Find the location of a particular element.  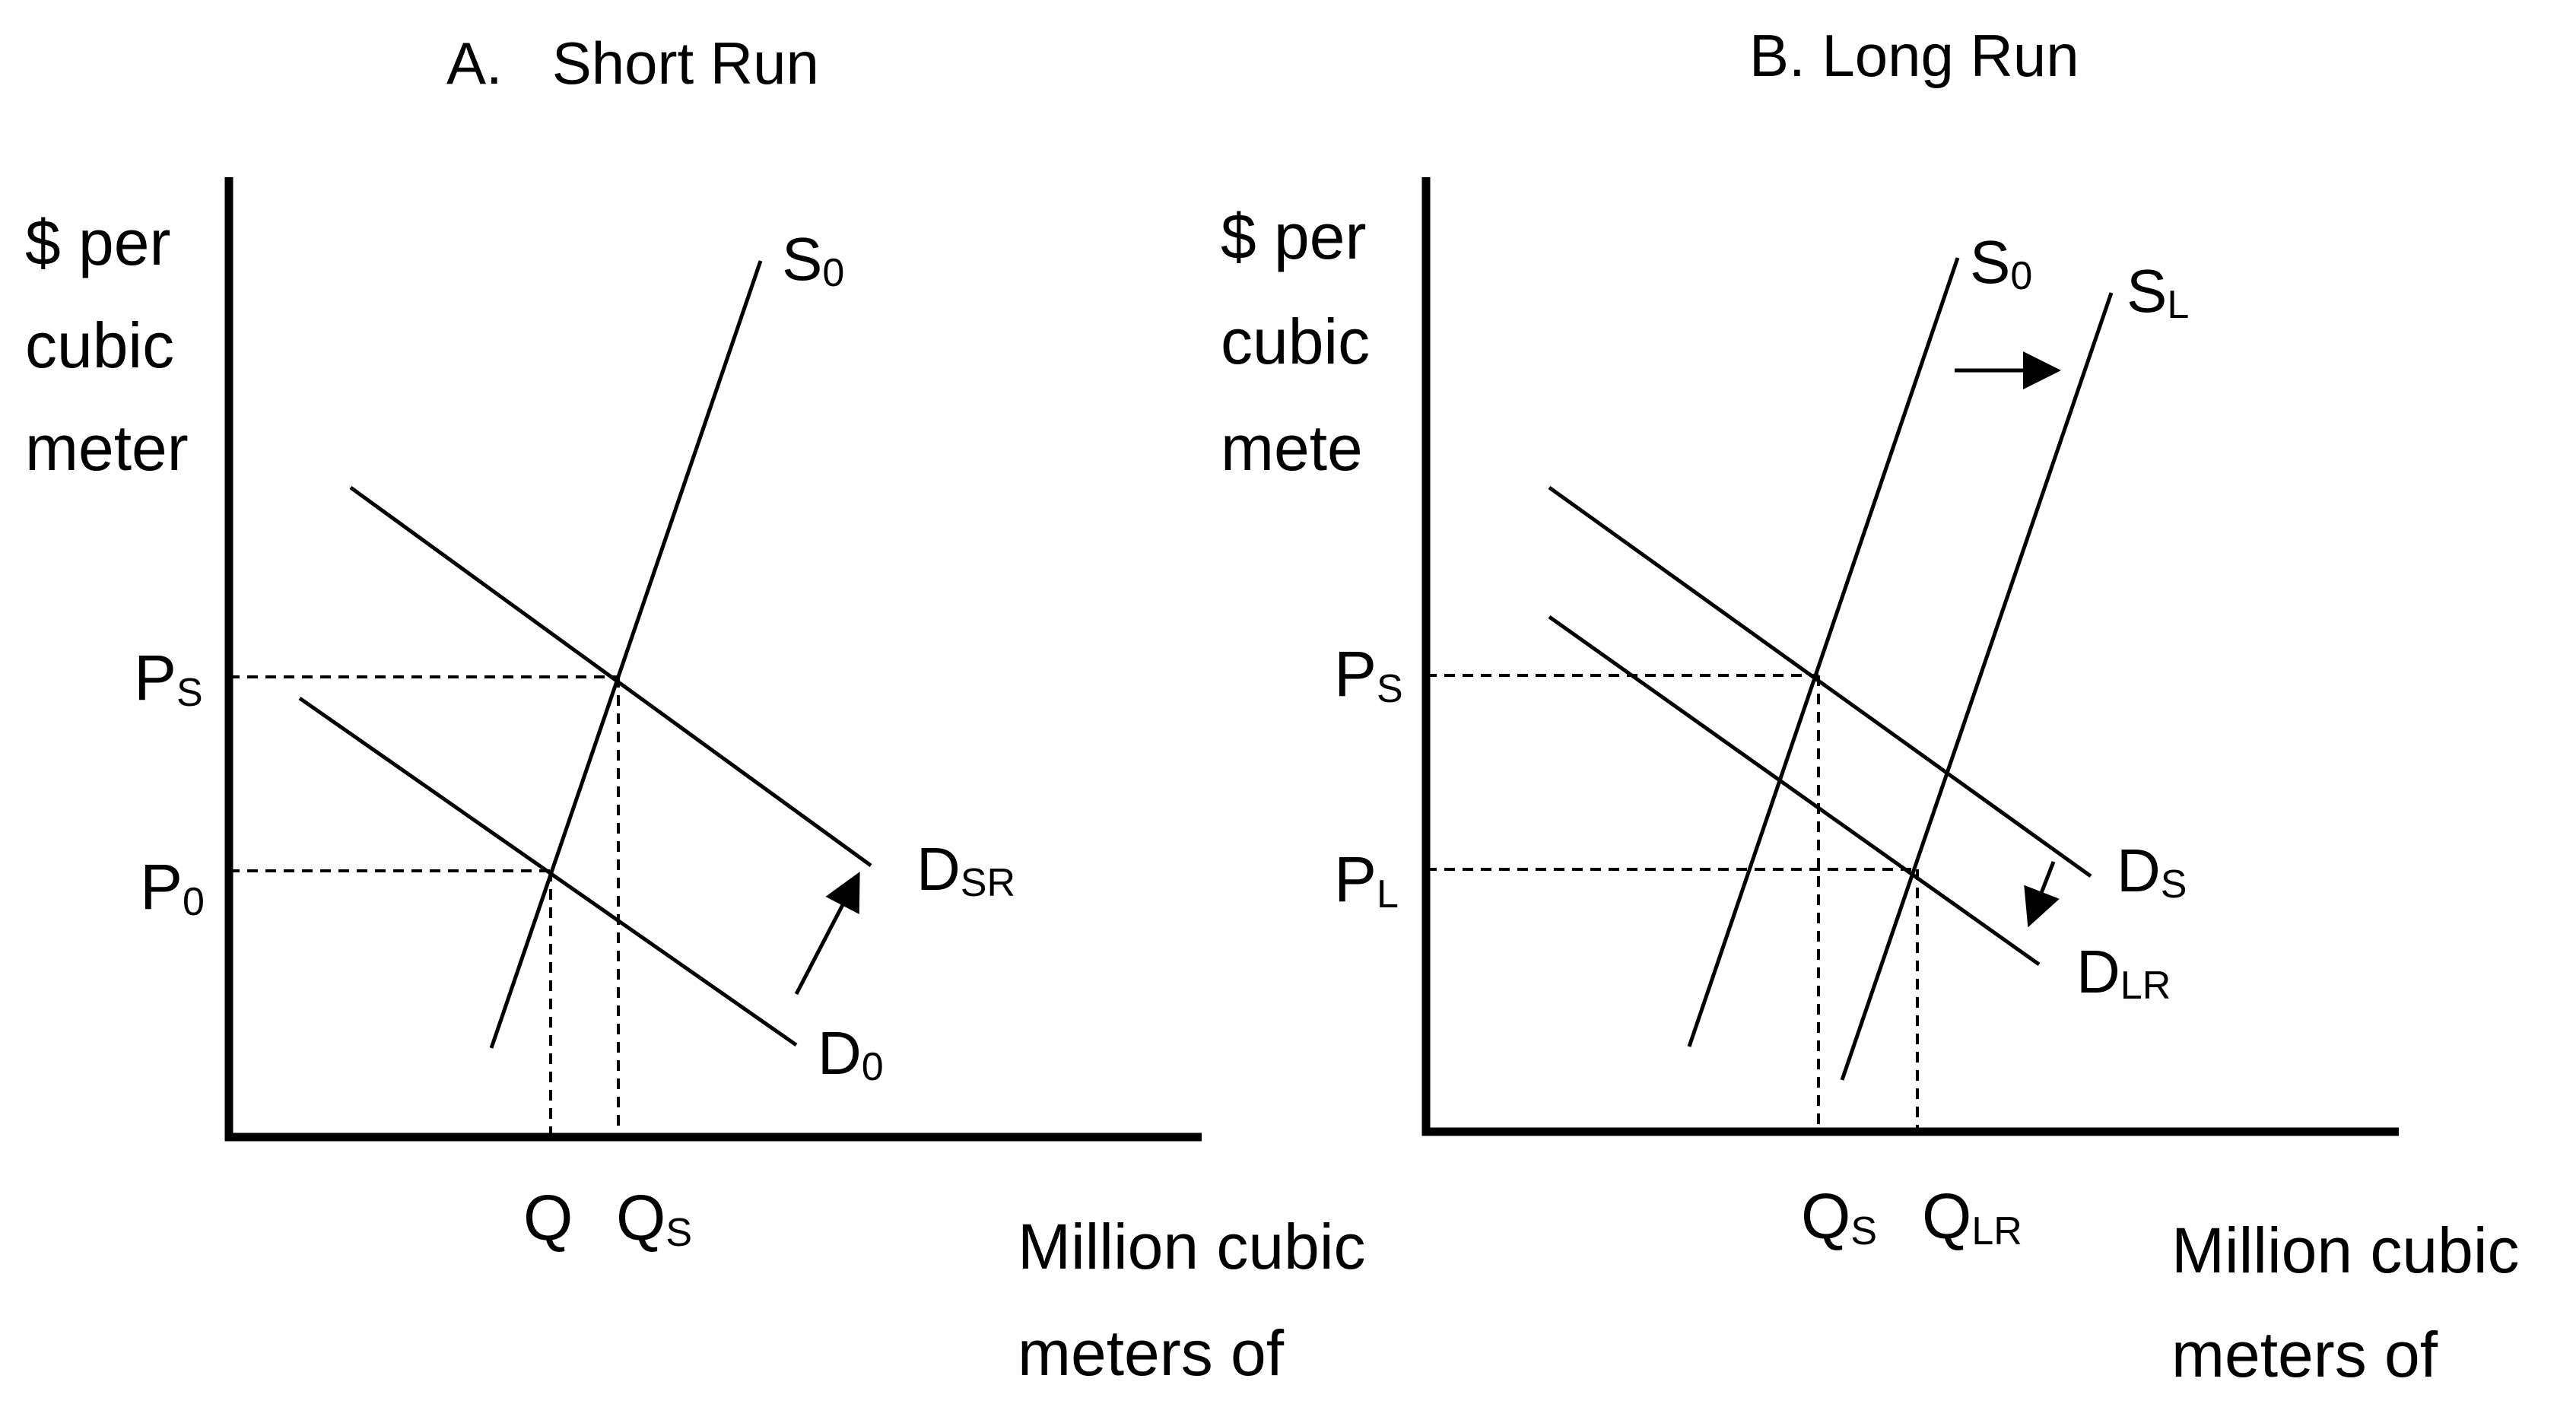

panel-b-supply-long-label: SL is located at coordinates (2158, 292).